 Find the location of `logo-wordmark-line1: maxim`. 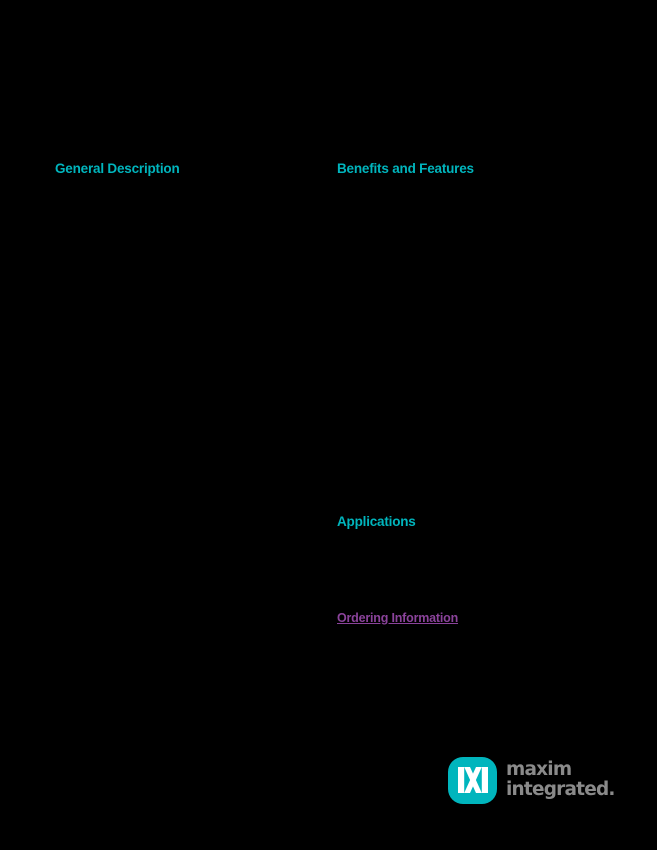

logo-wordmark-line1: maxim is located at coordinates (539, 769).